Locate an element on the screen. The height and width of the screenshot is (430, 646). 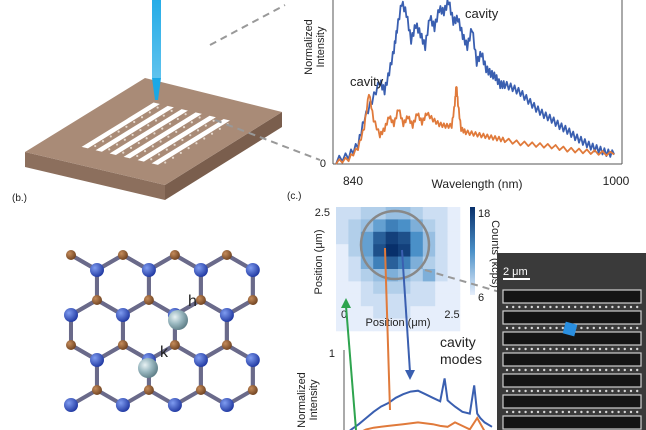
zoom-line-upper is located at coordinates (247, 25).